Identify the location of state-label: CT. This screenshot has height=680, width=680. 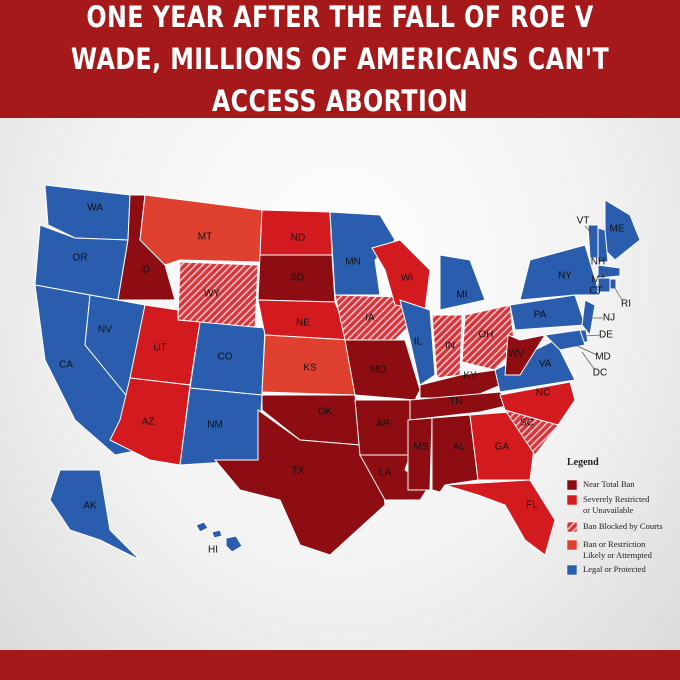
(595, 291).